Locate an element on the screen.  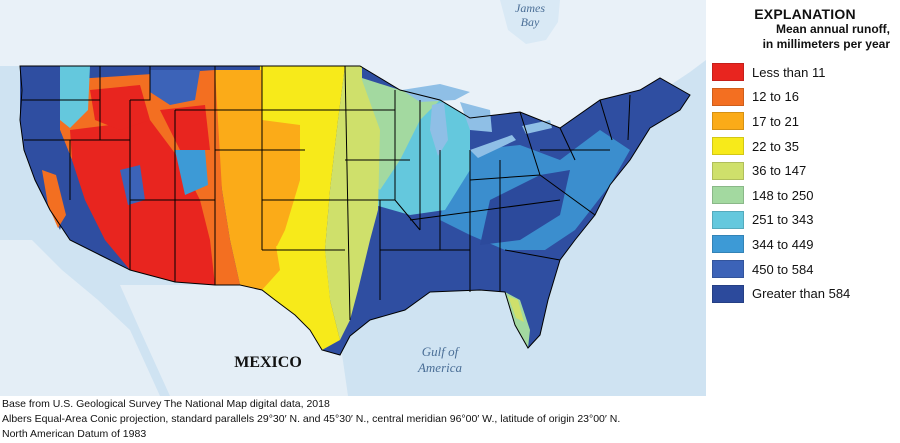
james-bay-label-line2: Bay is located at coordinates (530, 22).